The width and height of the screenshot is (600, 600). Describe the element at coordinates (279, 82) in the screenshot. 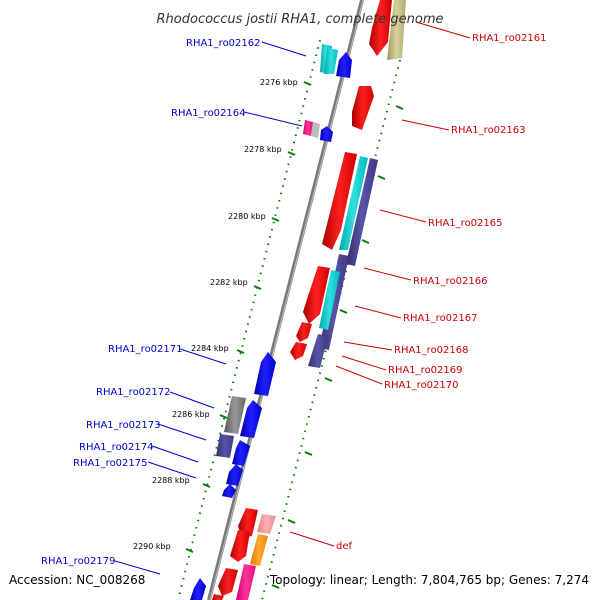

I see `kbp-label: 2276 kbp` at that location.